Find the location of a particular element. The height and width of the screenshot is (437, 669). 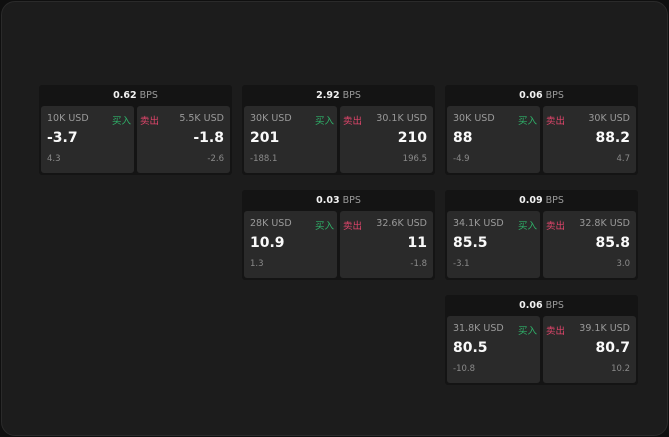

buy-quote-panel: 30K USD 买入 88 -4.9 is located at coordinates (493, 139).